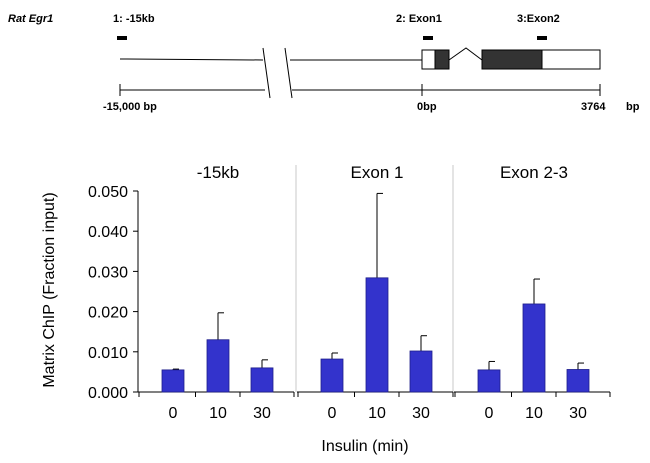 The width and height of the screenshot is (650, 463). I want to click on scale-label-zero: 0bp, so click(427, 107).